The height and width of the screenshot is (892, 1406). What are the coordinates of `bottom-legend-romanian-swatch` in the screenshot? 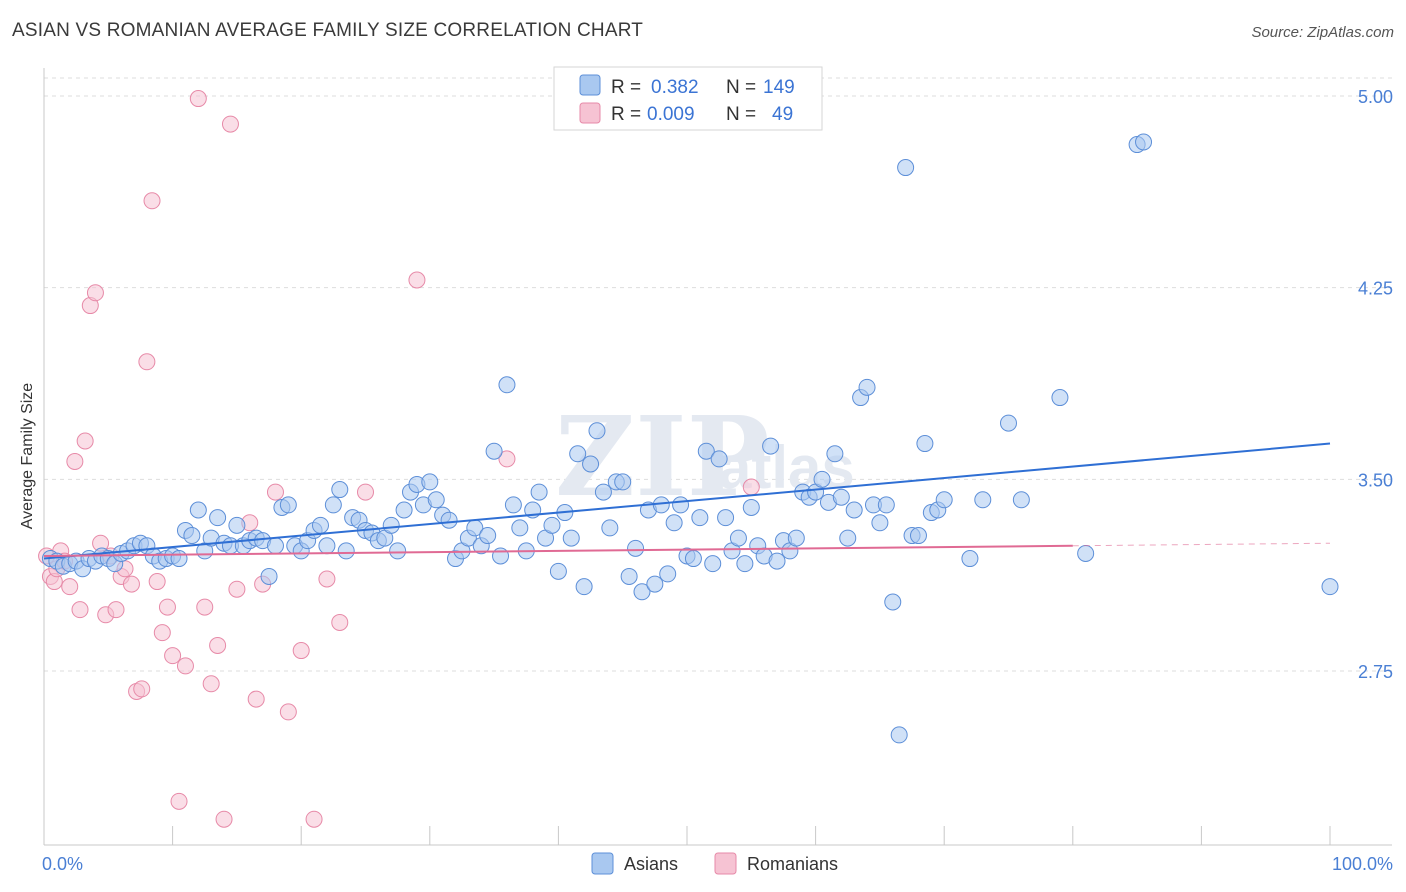 It's located at (725, 863).